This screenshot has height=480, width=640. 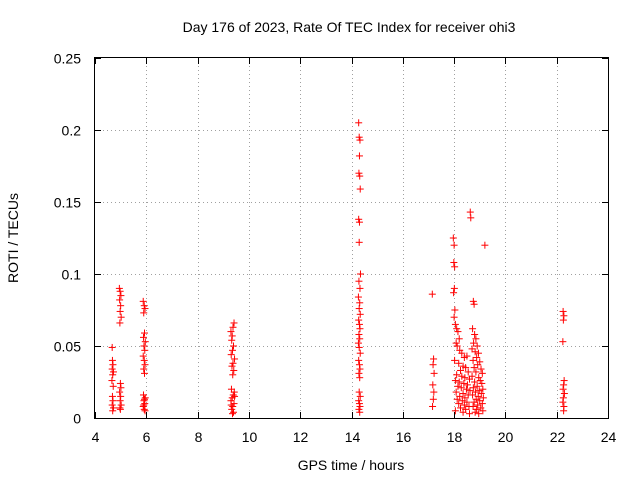 I want to click on y-tick-label: 0, so click(x=77, y=419).